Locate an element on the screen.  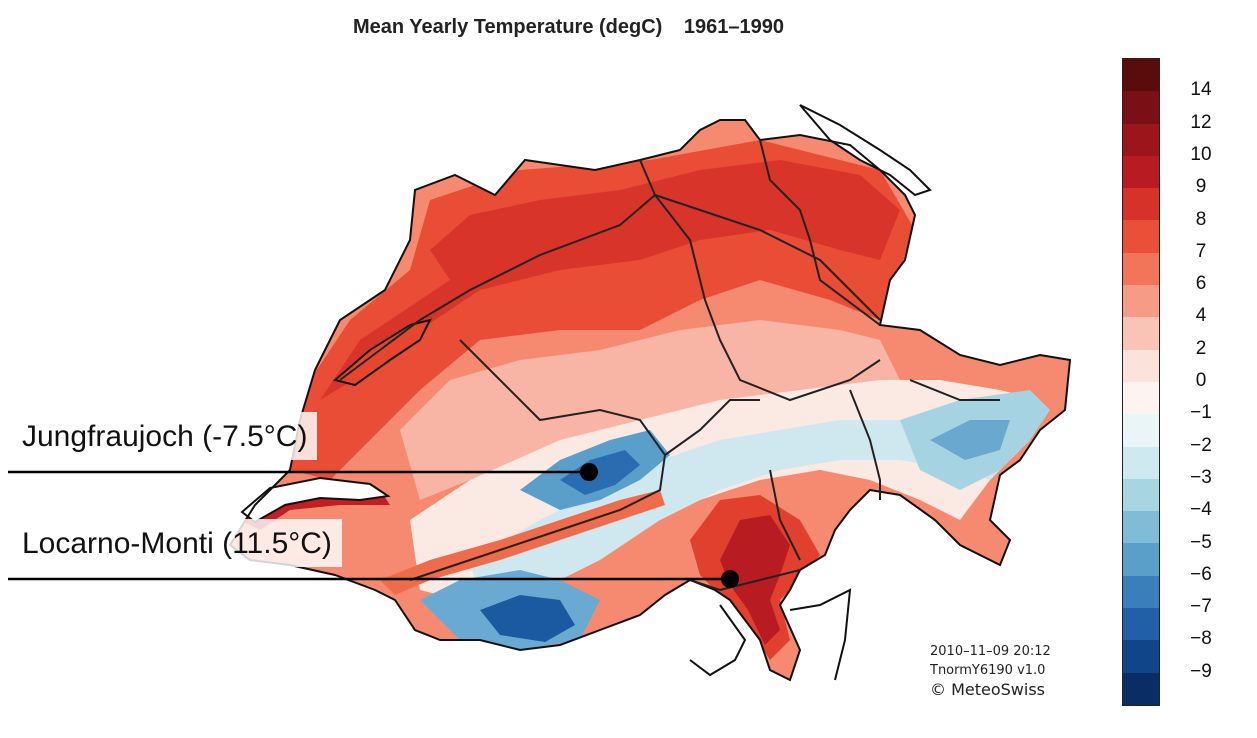
lake-neuchatel is located at coordinates (382, 352).